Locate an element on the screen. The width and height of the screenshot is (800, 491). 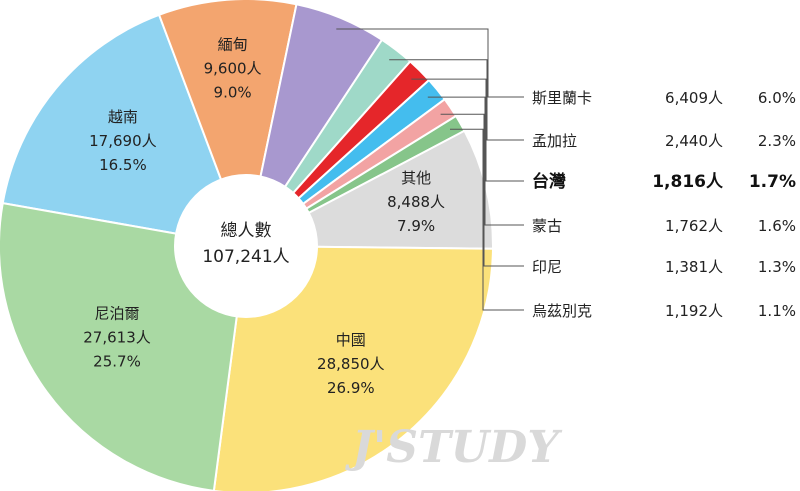
side-label-name: 孟加拉 is located at coordinates (554, 141).